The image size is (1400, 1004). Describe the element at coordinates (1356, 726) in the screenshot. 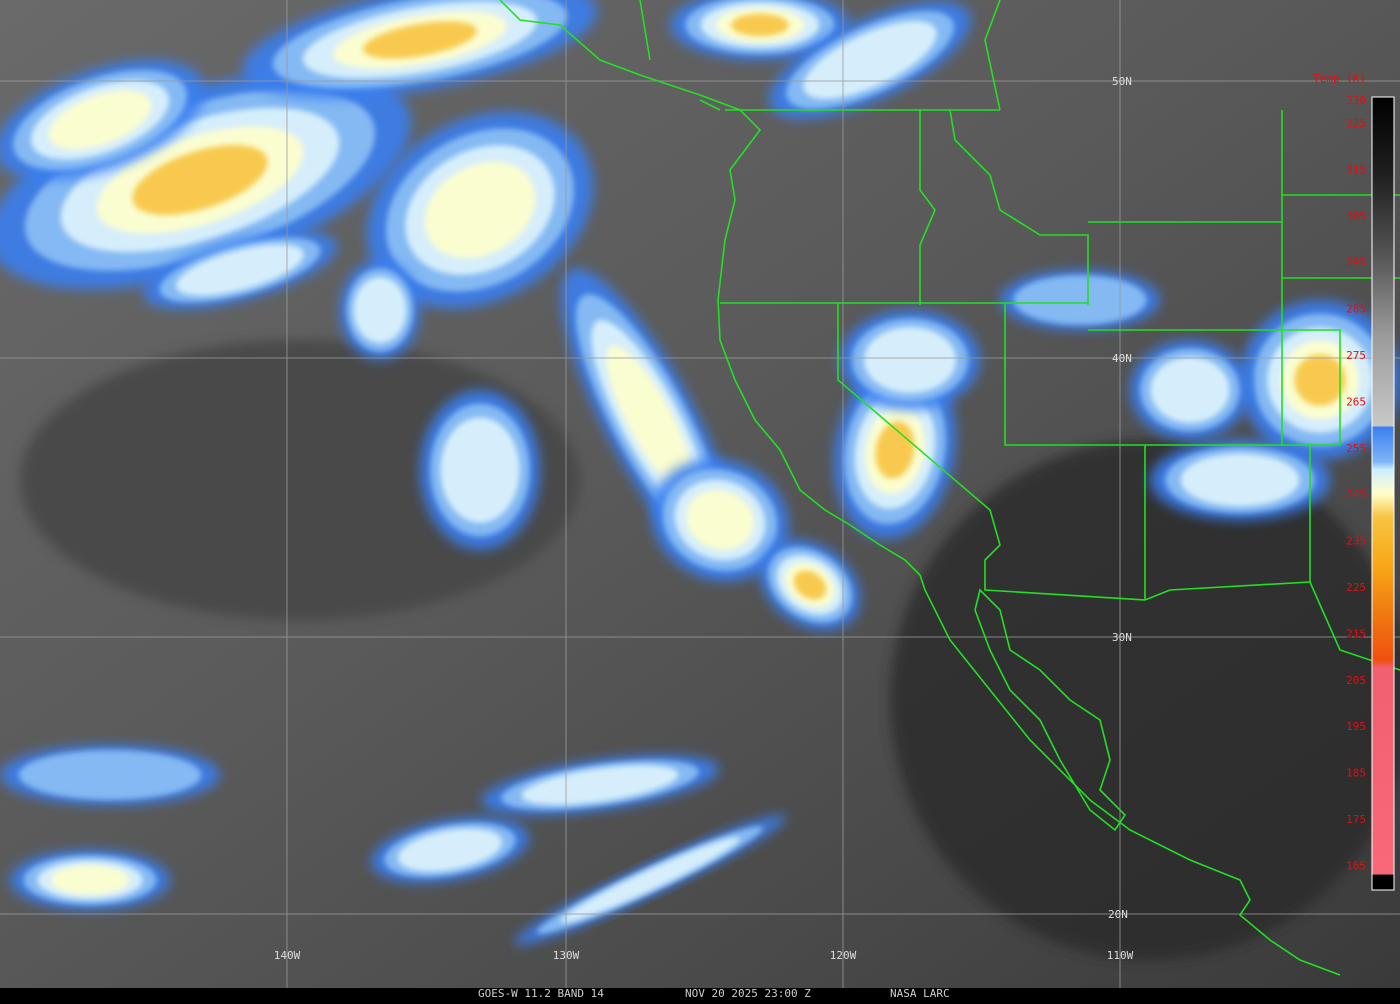

I see `legend-tick-label: 195` at that location.